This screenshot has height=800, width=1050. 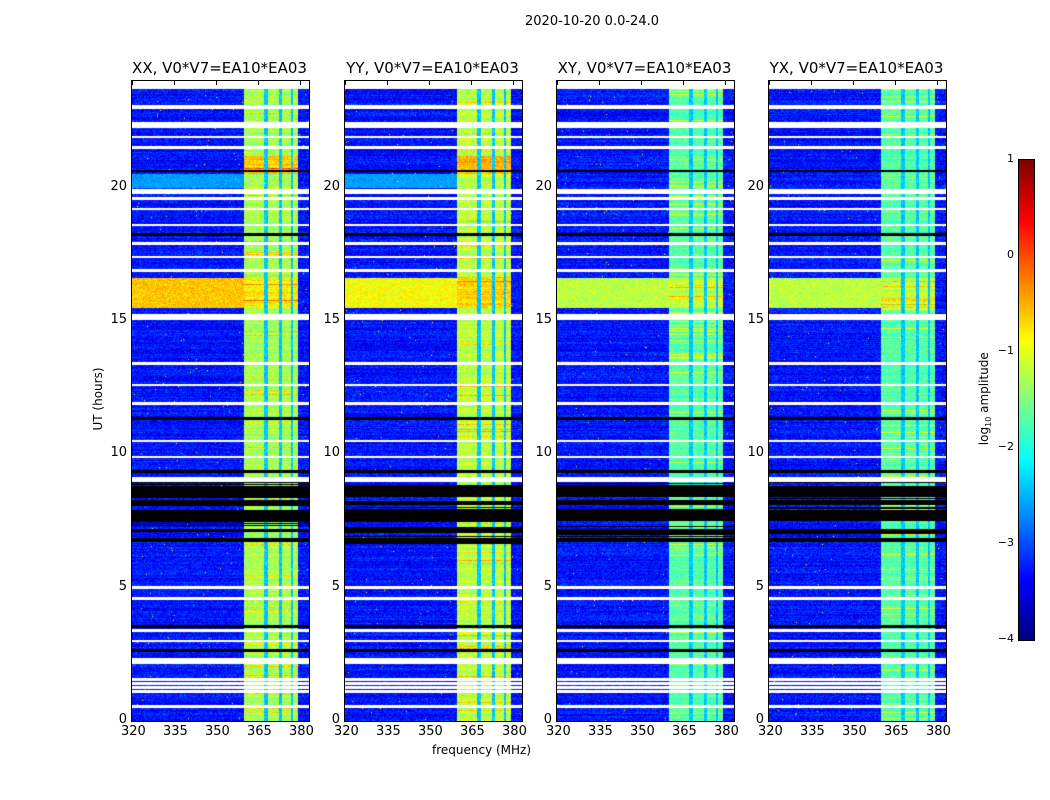 What do you see at coordinates (1005, 542) in the screenshot?
I see `colorbar-tick-label: −3` at bounding box center [1005, 542].